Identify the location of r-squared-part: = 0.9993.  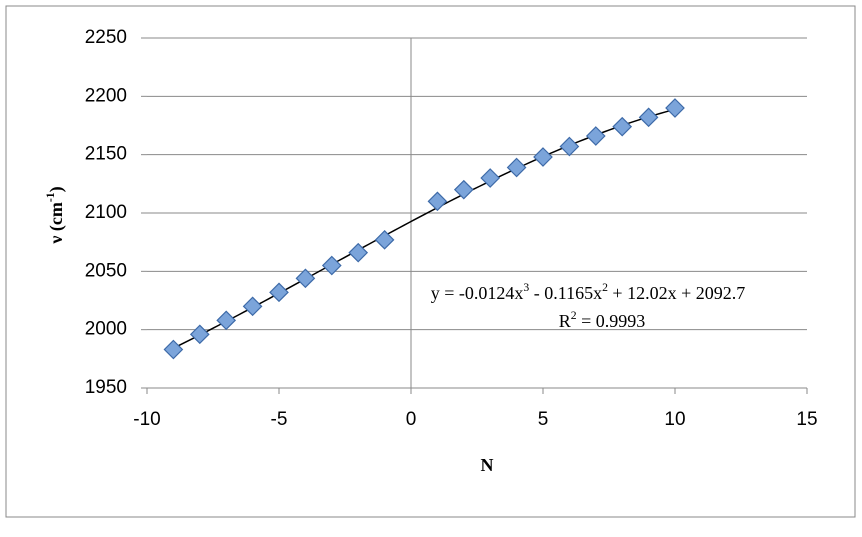
(611, 321).